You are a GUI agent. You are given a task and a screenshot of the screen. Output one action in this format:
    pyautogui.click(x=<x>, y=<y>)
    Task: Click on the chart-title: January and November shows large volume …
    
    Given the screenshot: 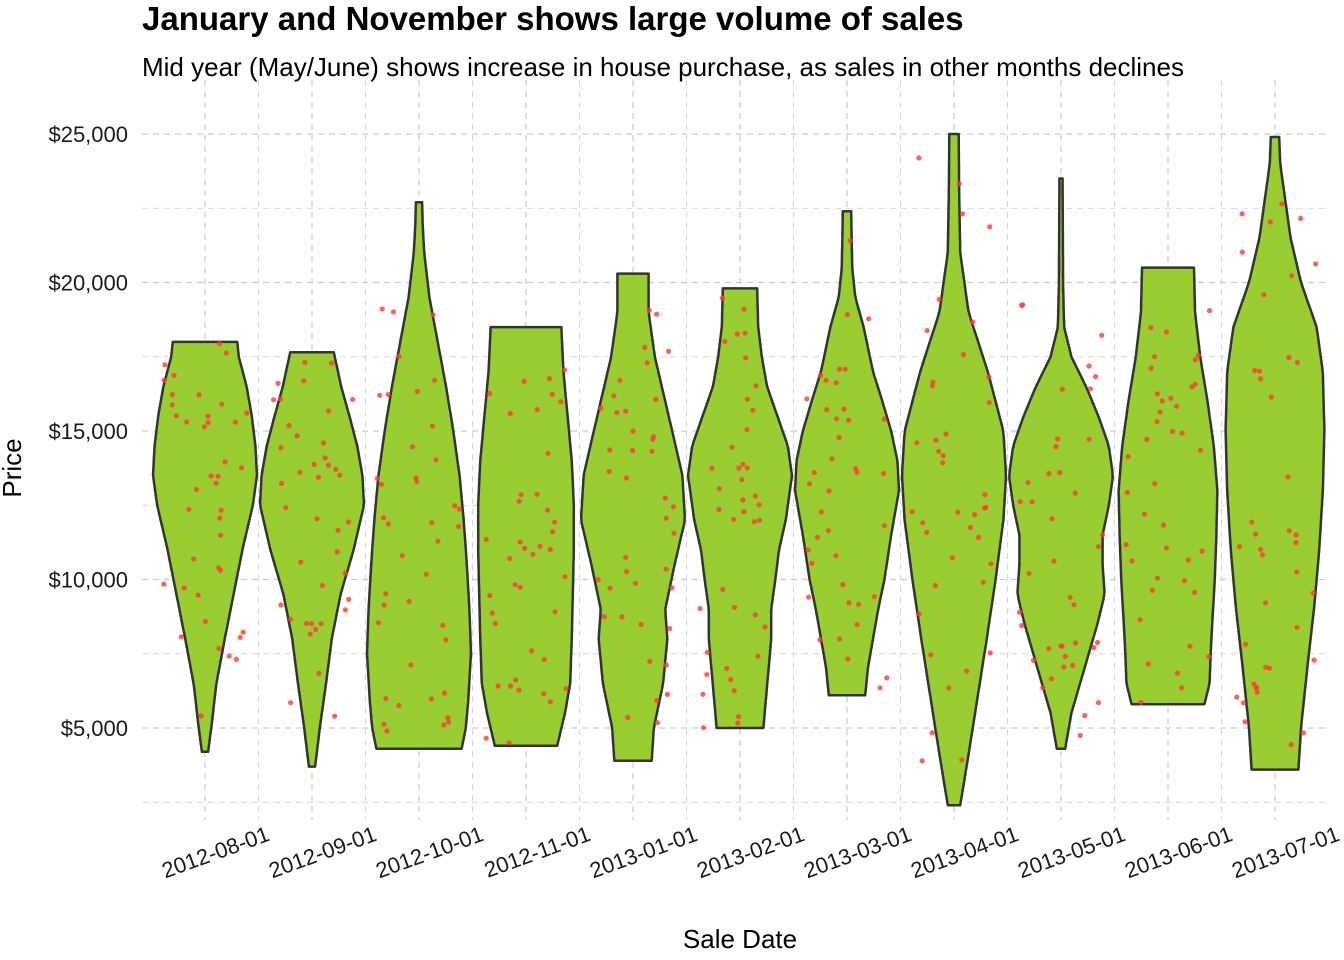 What is the action you would take?
    pyautogui.click(x=553, y=18)
    